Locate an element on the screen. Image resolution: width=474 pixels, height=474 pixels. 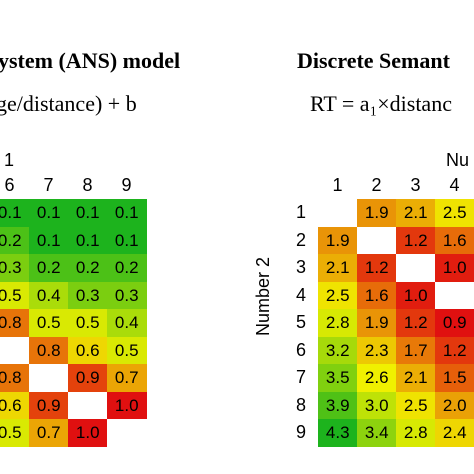
right-heatmap-cell: 2.4 is located at coordinates (454, 433).